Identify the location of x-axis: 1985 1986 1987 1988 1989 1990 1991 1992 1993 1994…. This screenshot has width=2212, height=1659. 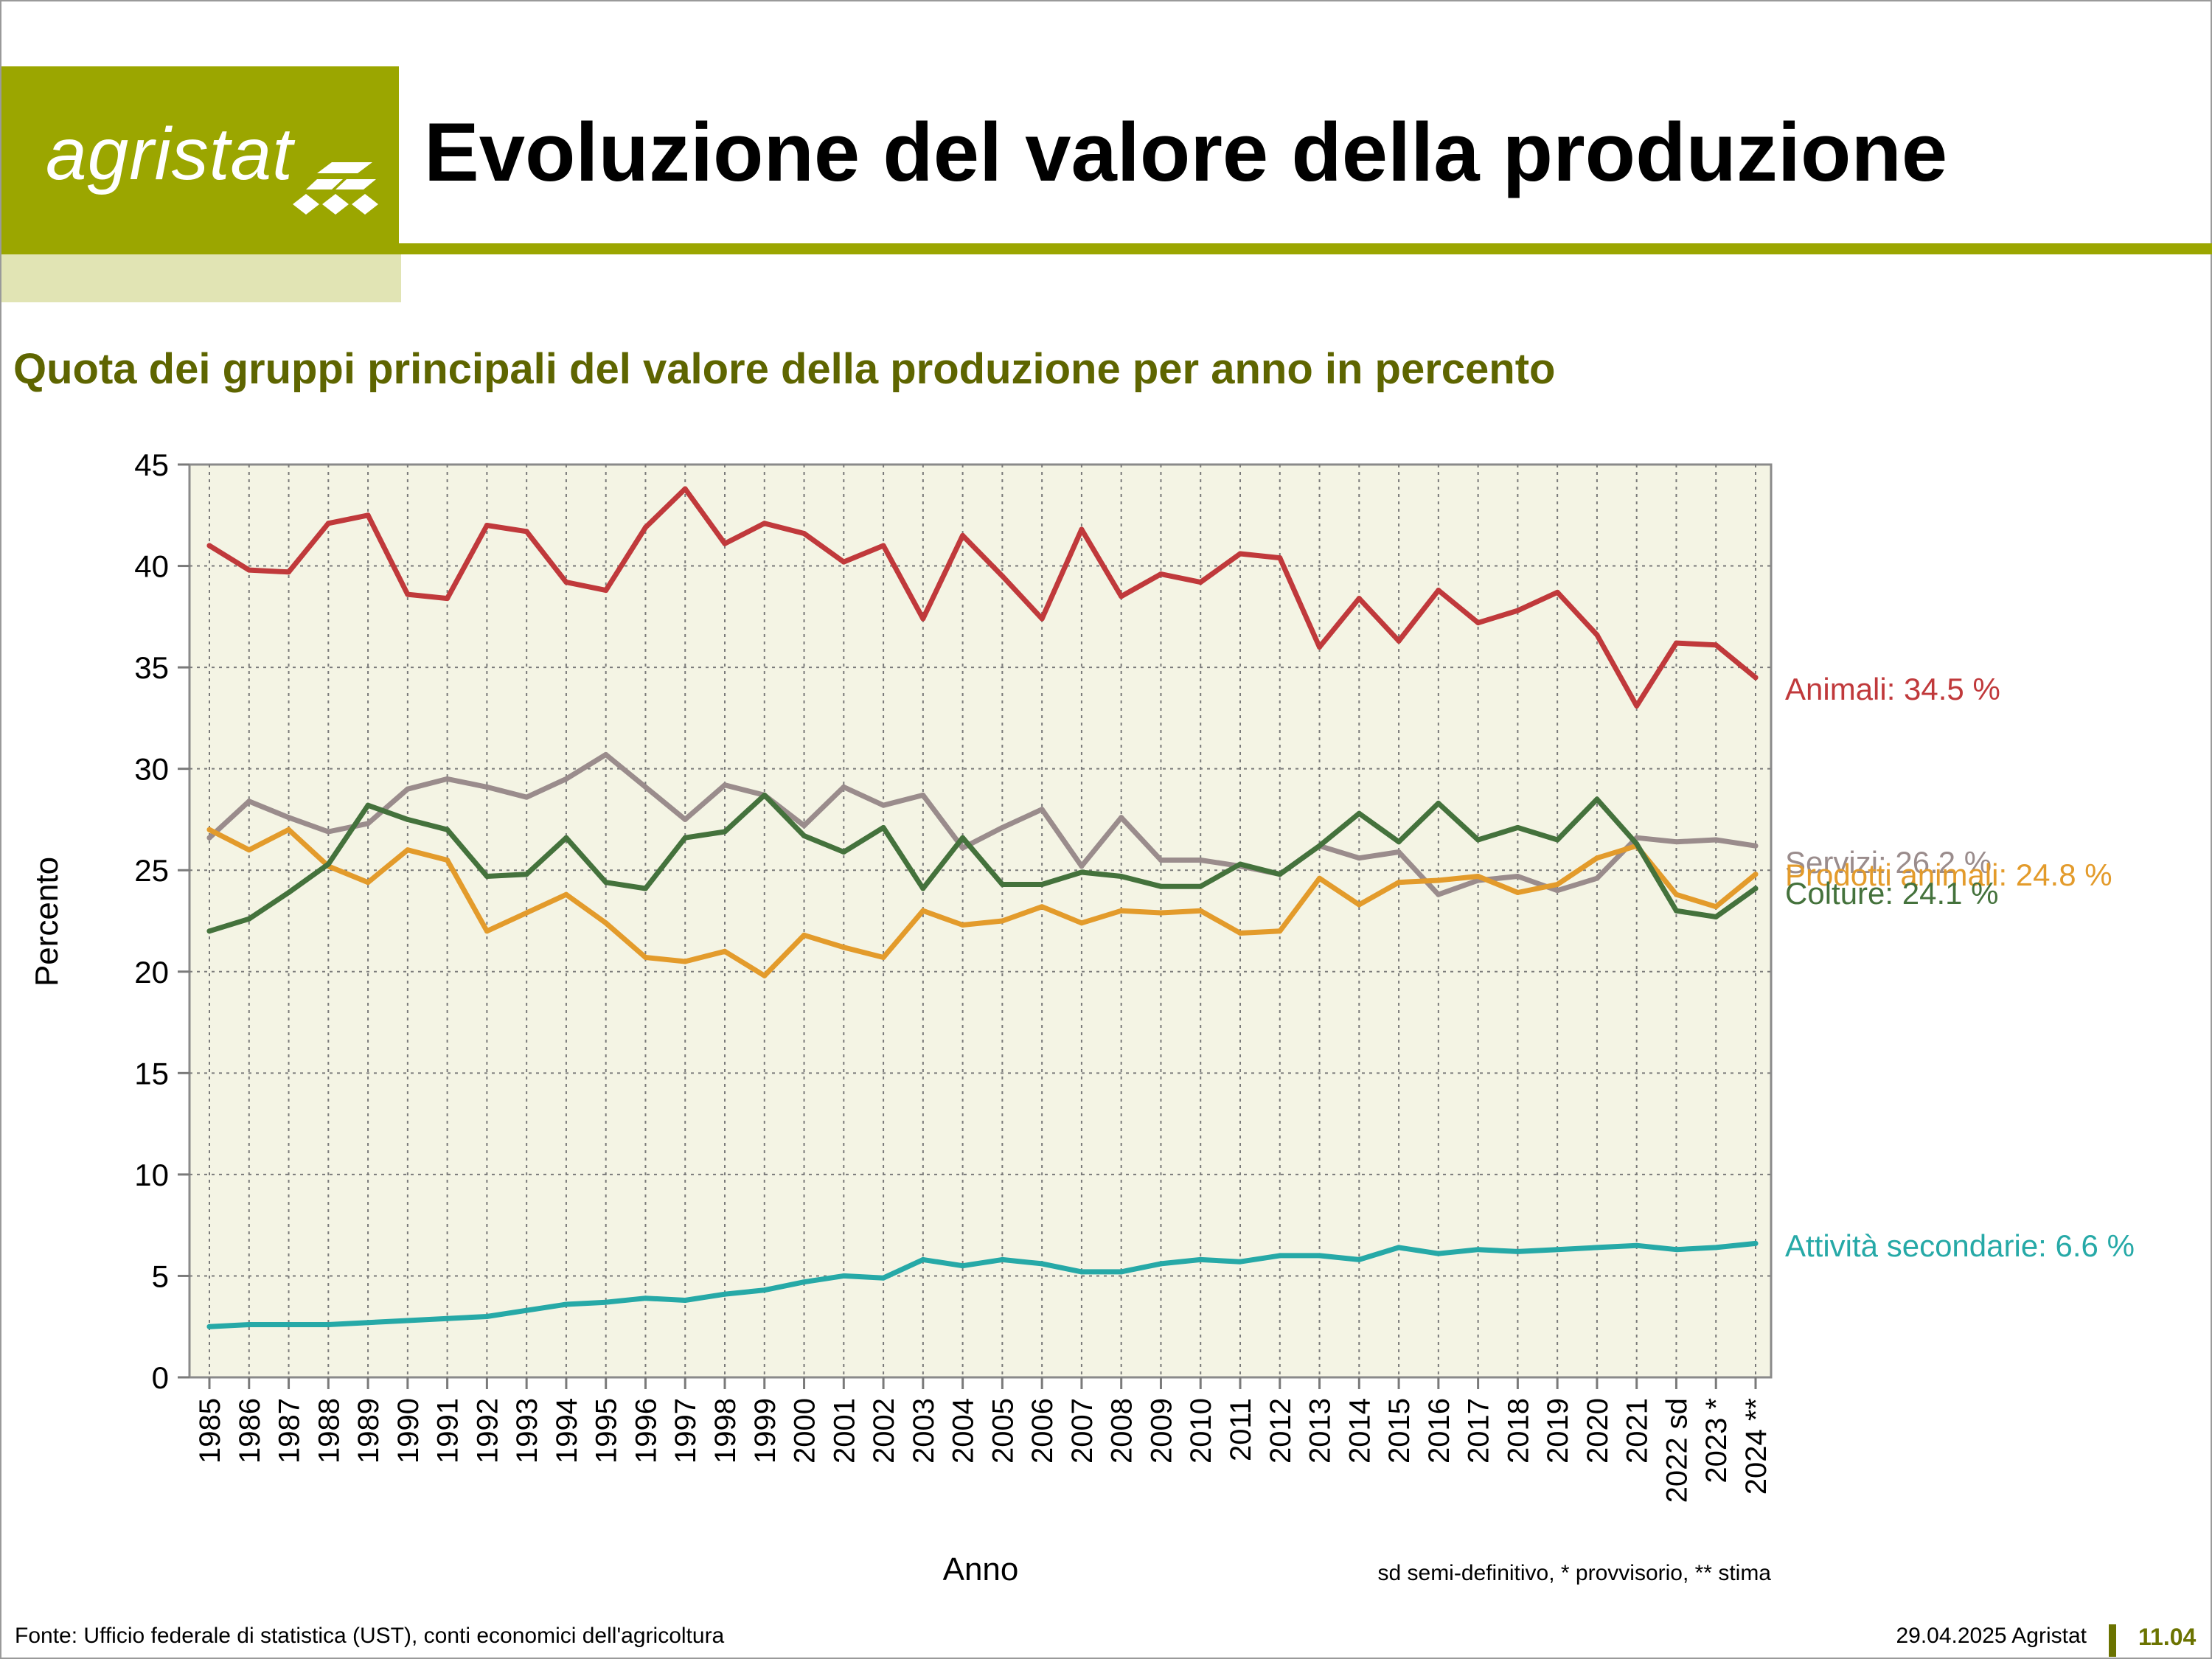
(983, 1440).